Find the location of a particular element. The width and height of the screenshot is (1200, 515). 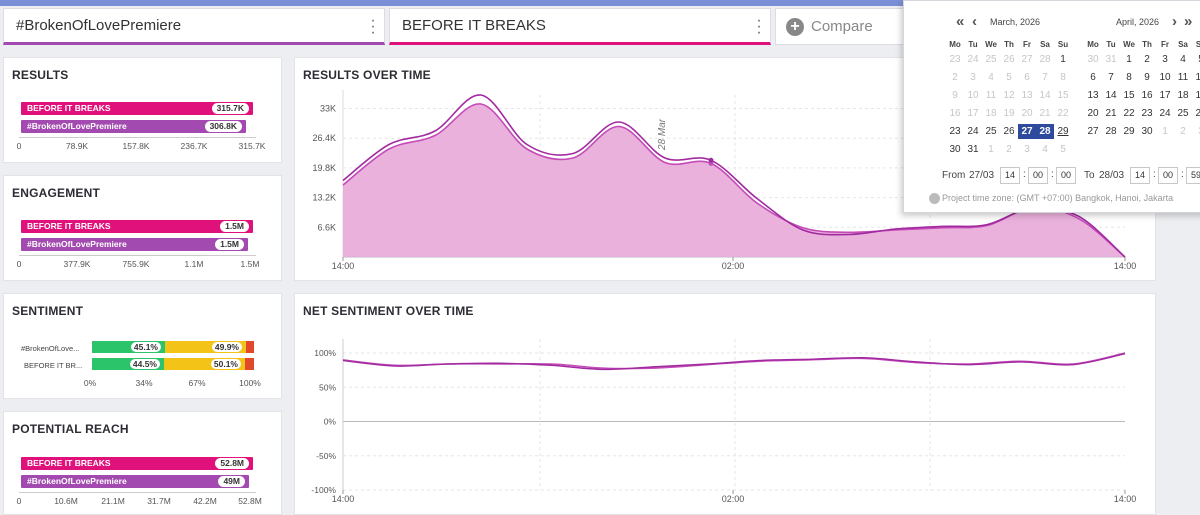

compare-button: + Compare is located at coordinates (845, 26).